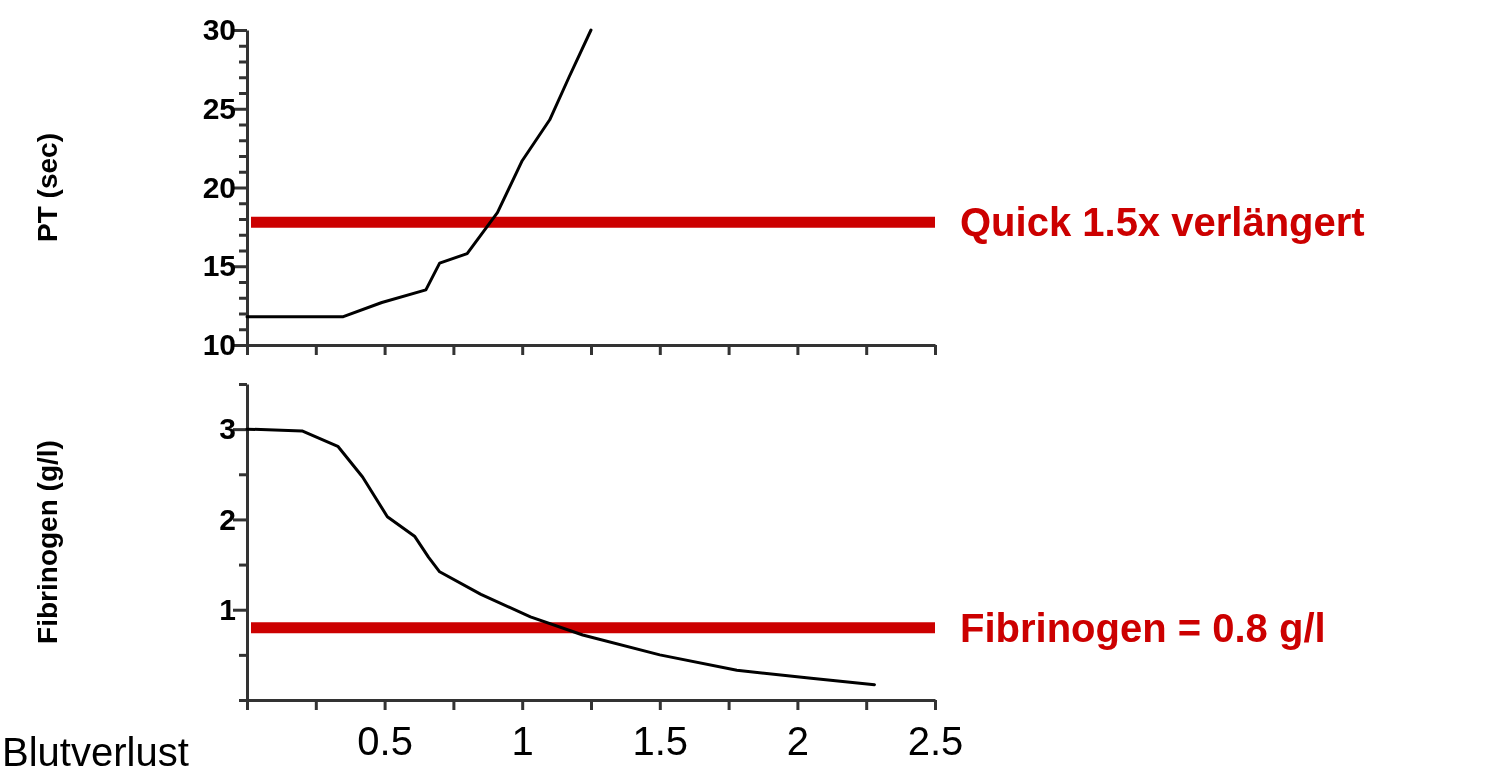  Describe the element at coordinates (1143, 627) in the screenshot. I see `ref-line-label: Fibrinogen = 0.8 g/l` at that location.